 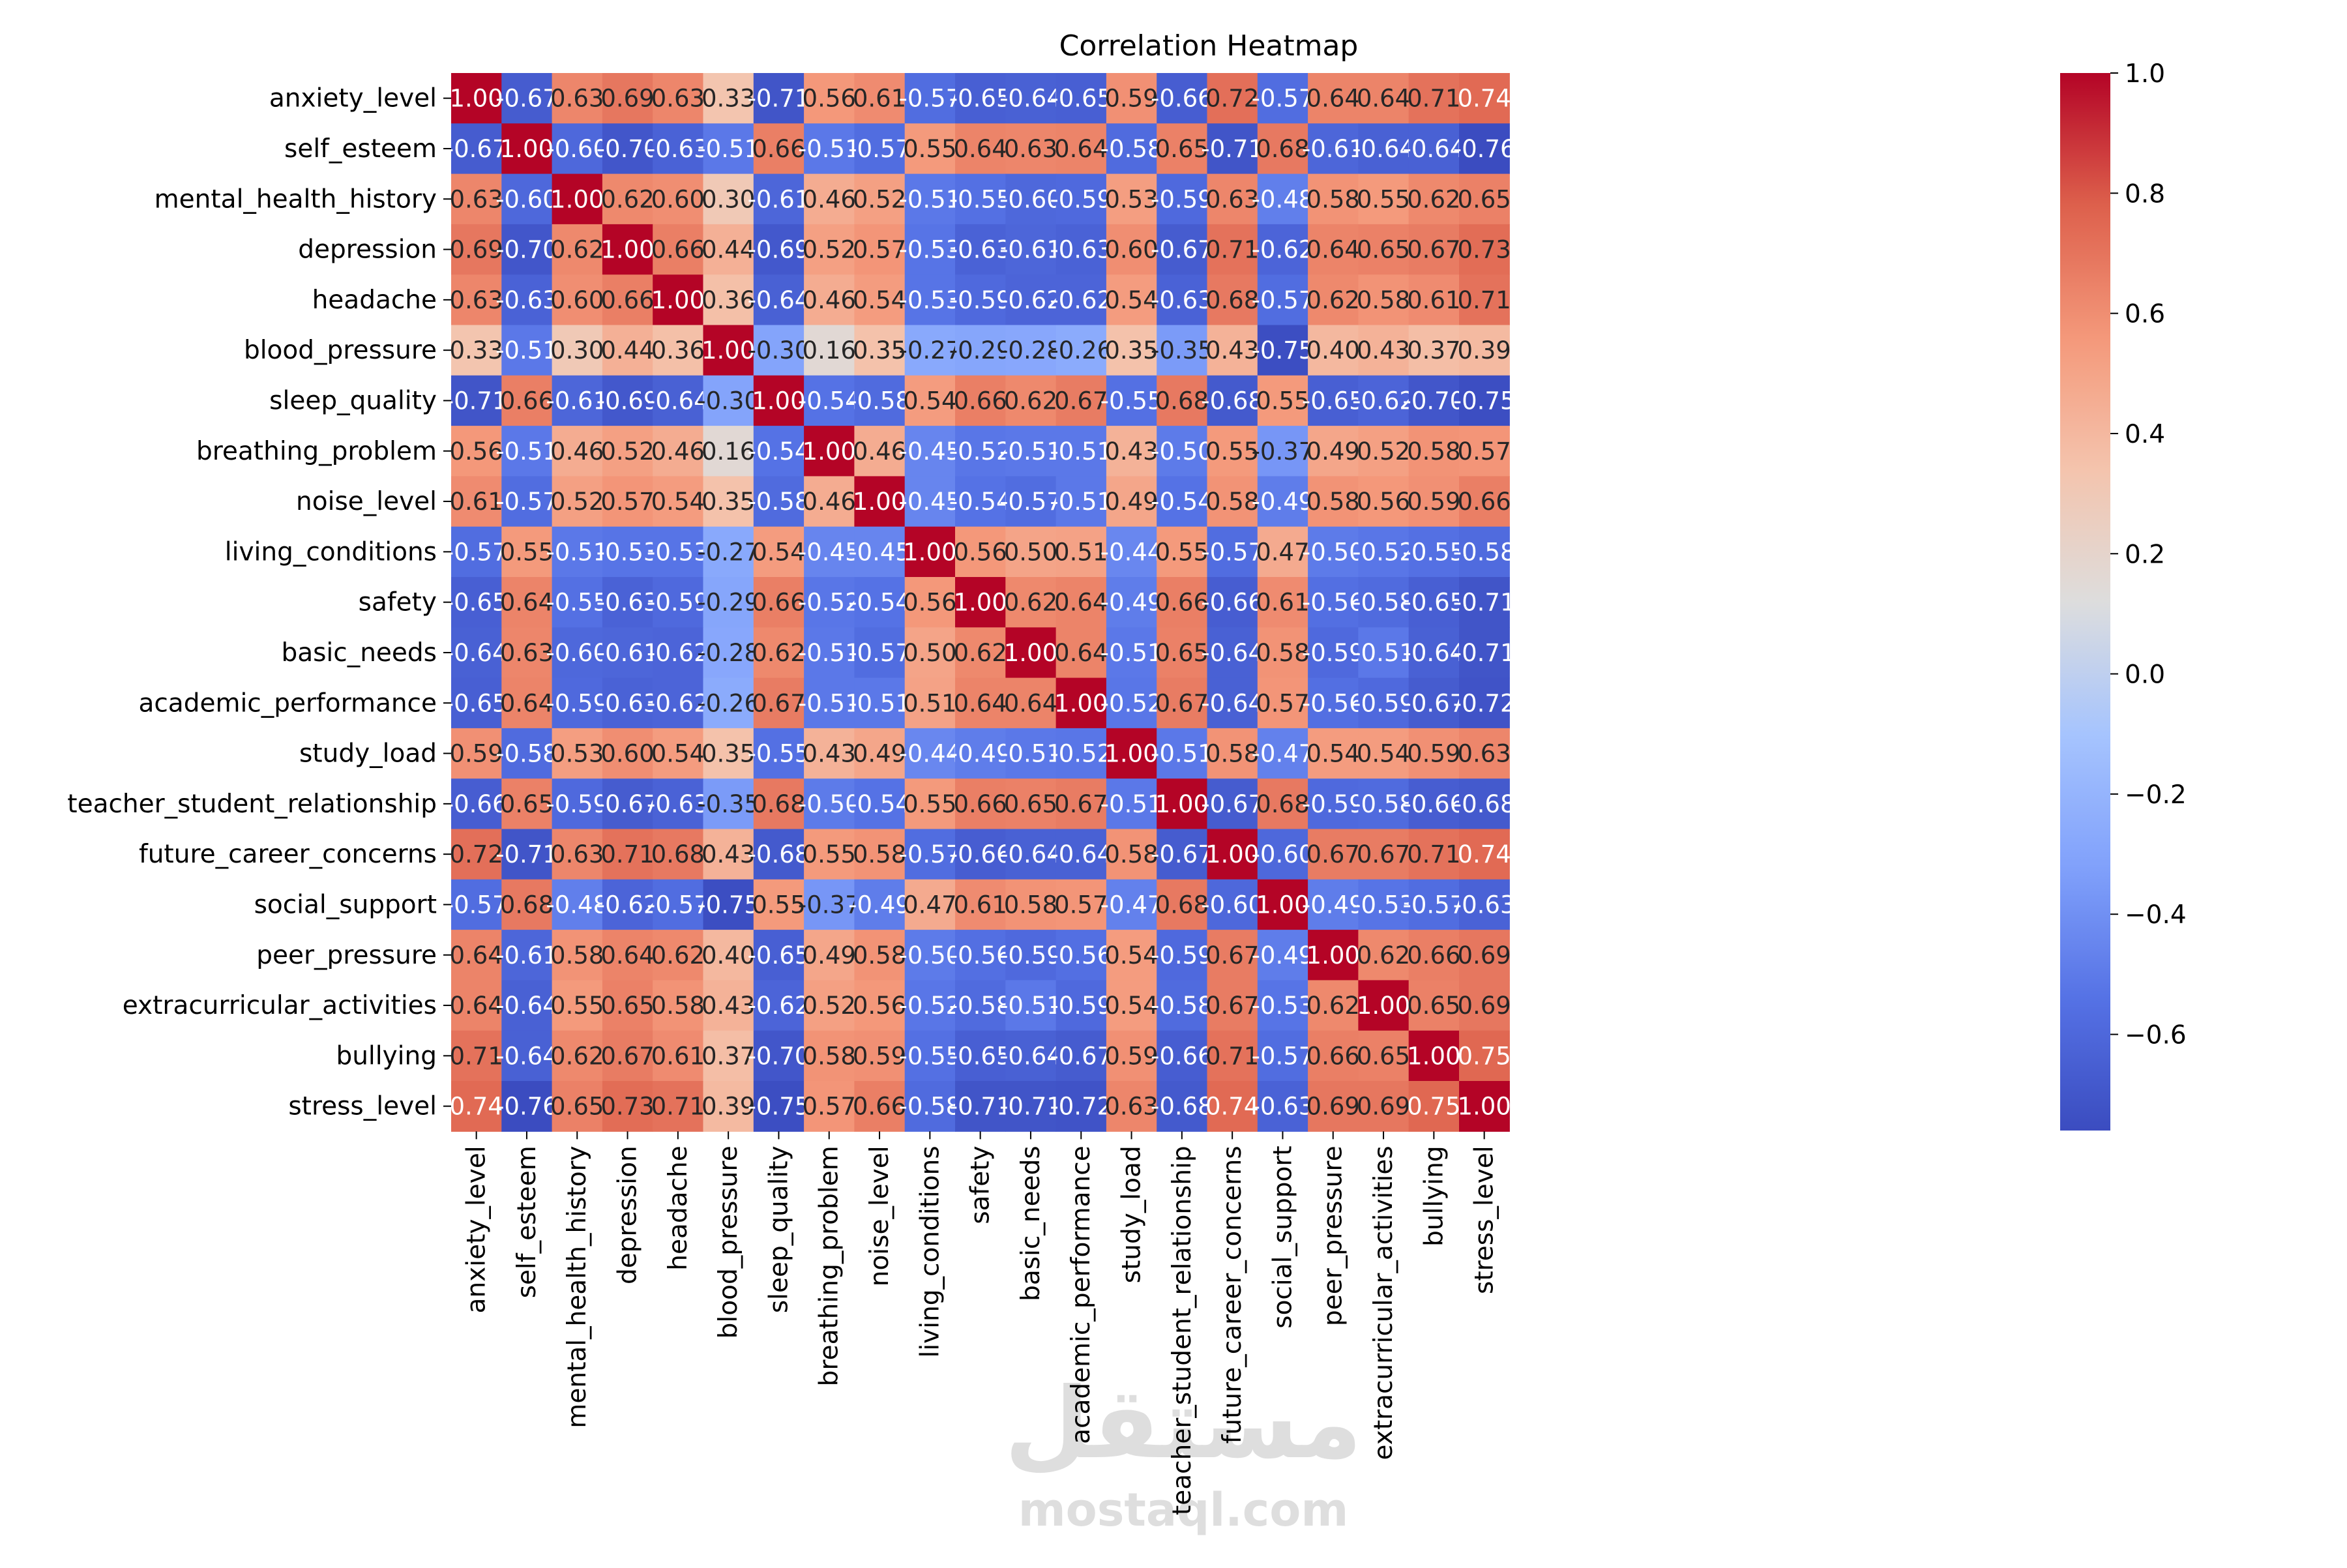 I want to click on cell-value-label: -0.45, so click(x=829, y=552).